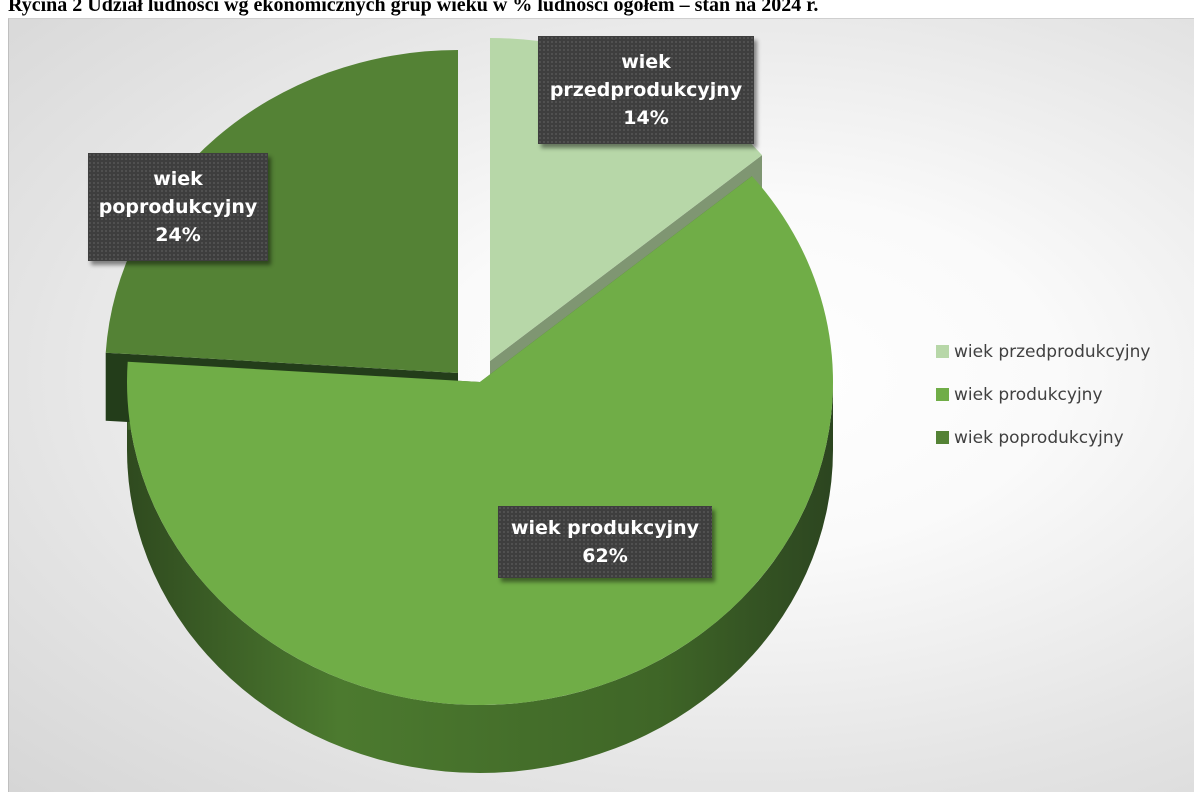 The height and width of the screenshot is (792, 1194). Describe the element at coordinates (605, 528) in the screenshot. I see `data-label-line: wiek produkcyjny` at that location.